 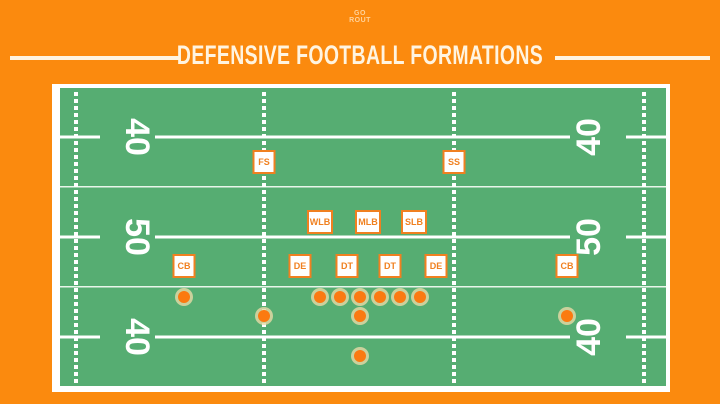 What do you see at coordinates (360, 20) in the screenshot?
I see `logo-line2: ROUT` at bounding box center [360, 20].